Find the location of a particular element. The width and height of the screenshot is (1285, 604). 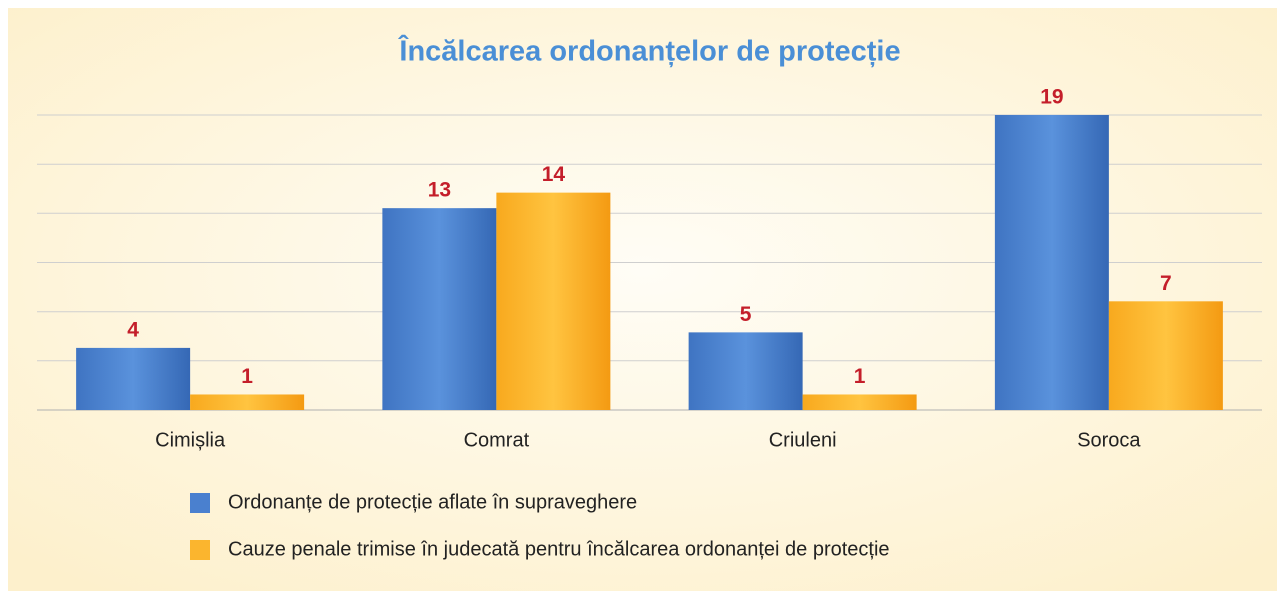

x-tick-label: Criuleni is located at coordinates (803, 440).